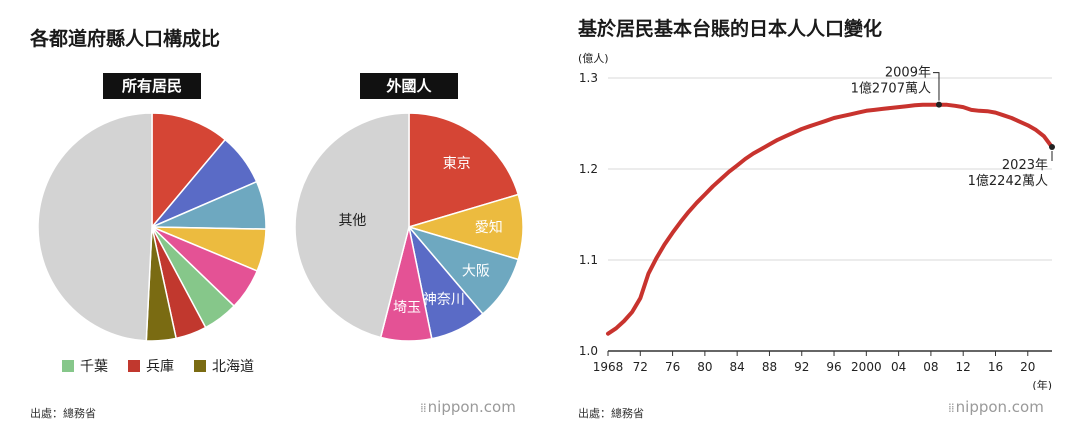 The height and width of the screenshot is (430, 1080). Describe the element at coordinates (444, 300) in the screenshot. I see `pie1-slice-label-3: 神奈川` at that location.